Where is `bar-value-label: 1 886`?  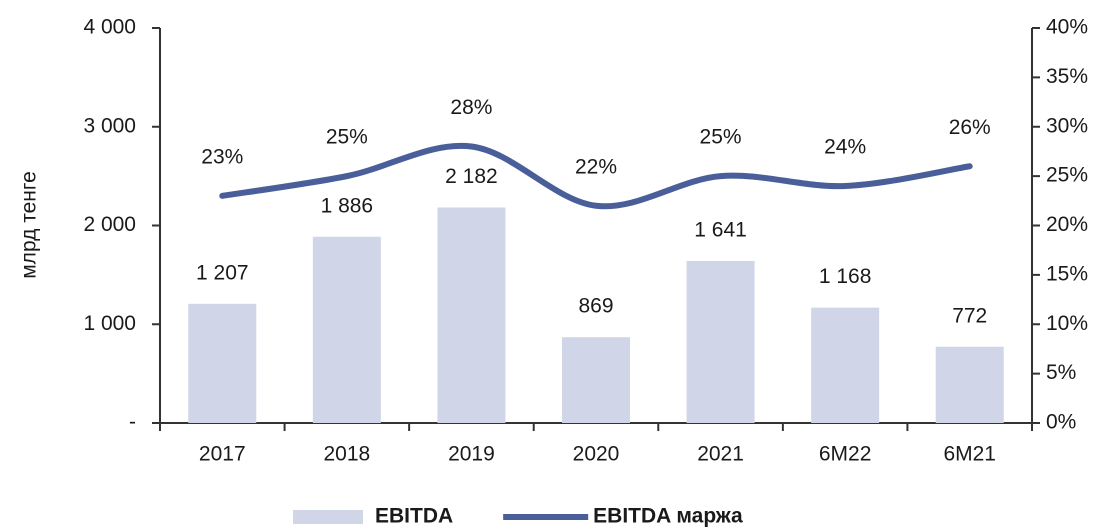 bar-value-label: 1 886 is located at coordinates (347, 205).